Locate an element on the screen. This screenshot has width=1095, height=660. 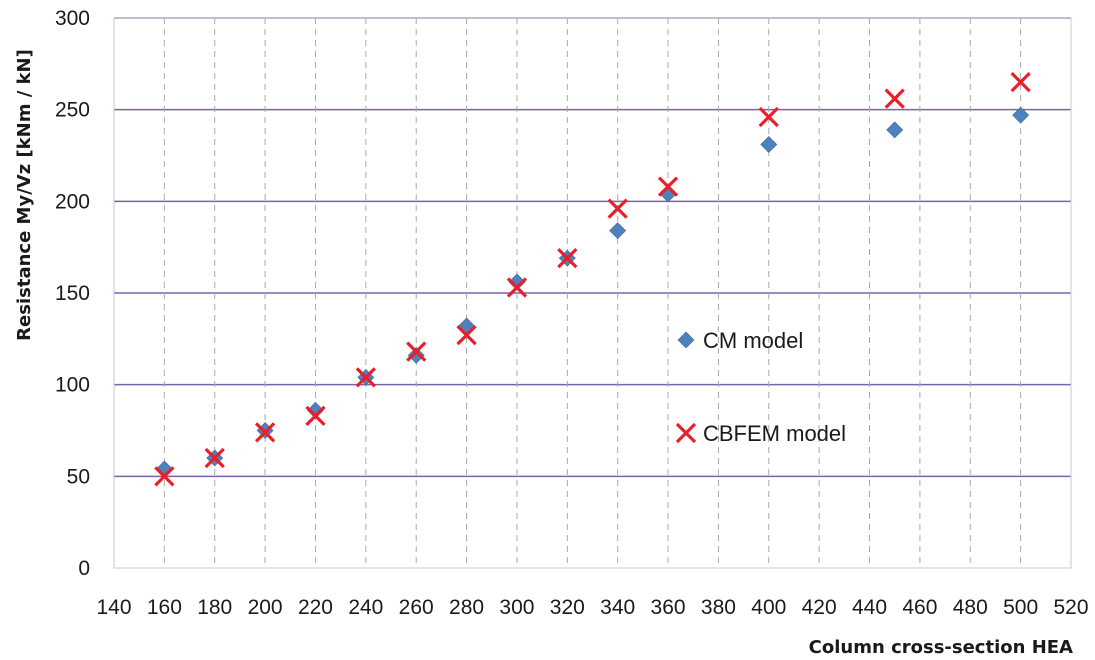
x-tick-label: 420 is located at coordinates (819, 607).